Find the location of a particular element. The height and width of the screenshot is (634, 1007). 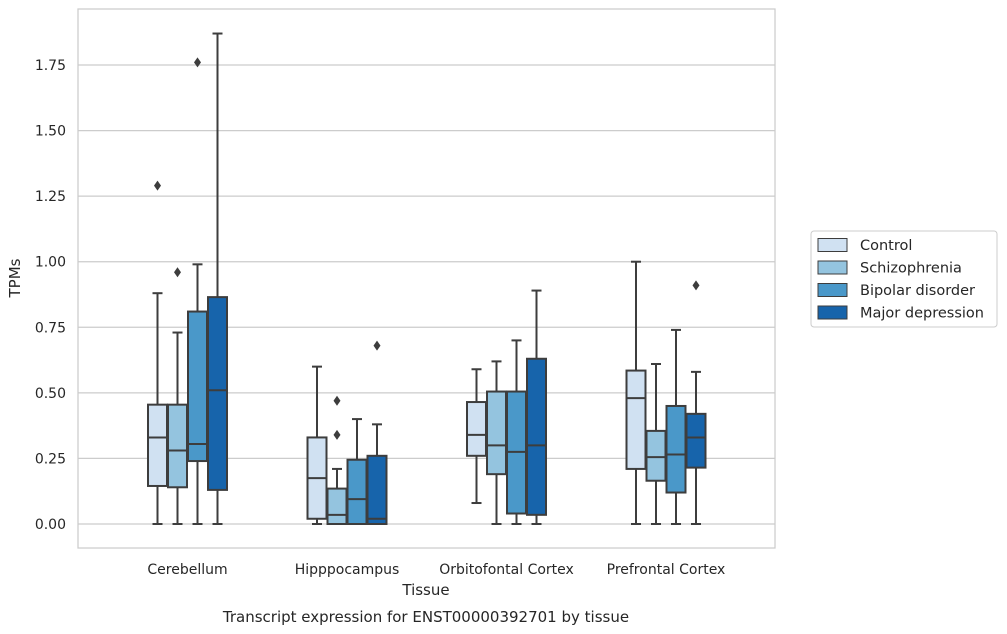

legend-label: Bipolar disorder is located at coordinates (917, 291).